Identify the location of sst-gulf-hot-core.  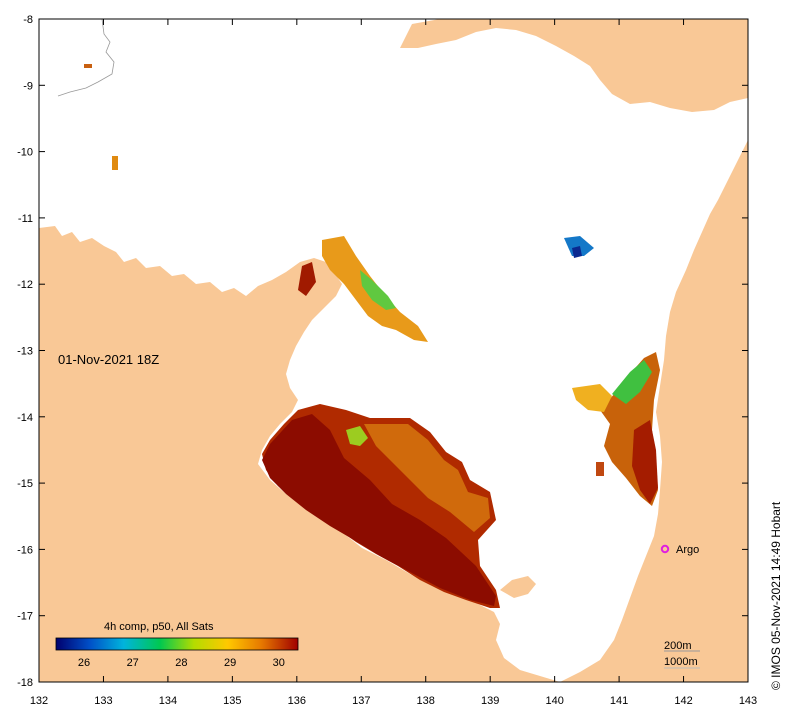
(379, 510).